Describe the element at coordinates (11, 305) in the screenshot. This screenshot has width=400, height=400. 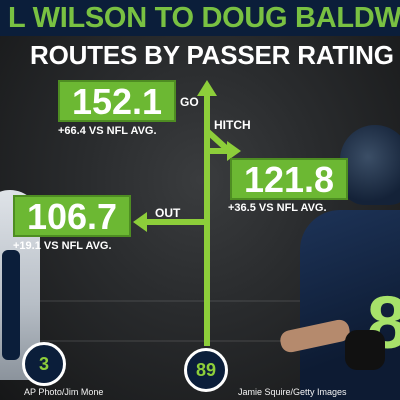
I see `jersey-stripe` at that location.